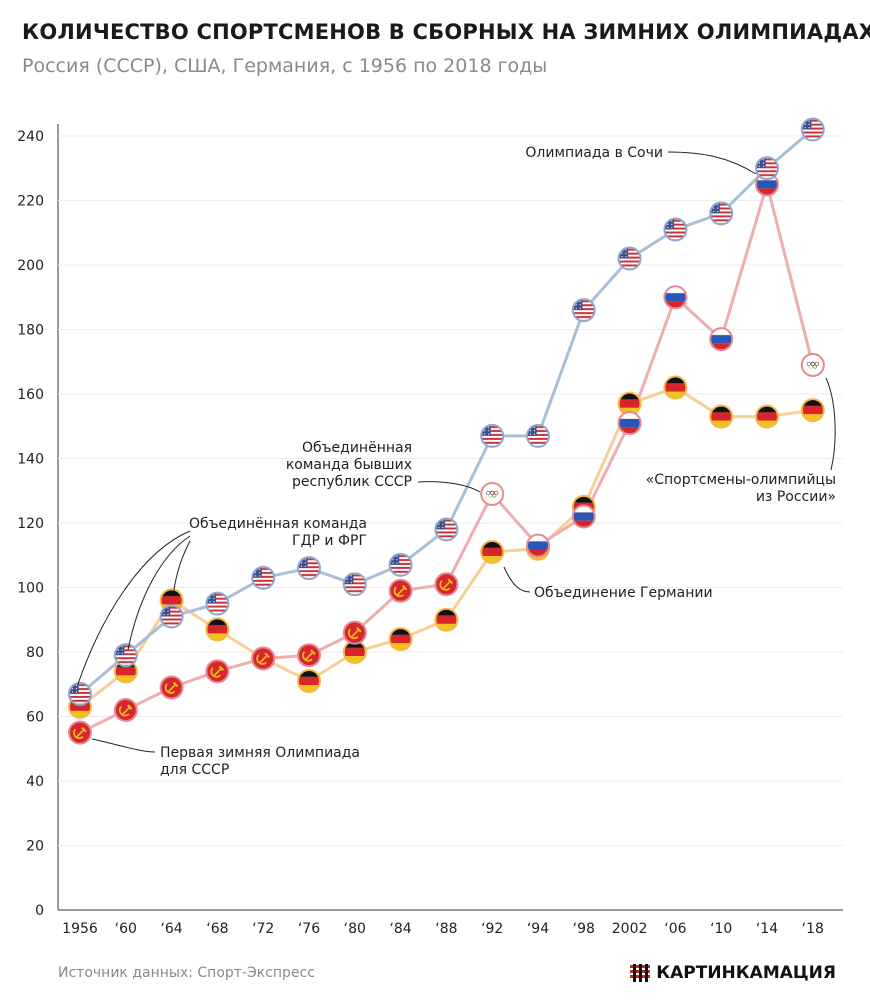 The width and height of the screenshot is (870, 1000). Describe the element at coordinates (35, 782) in the screenshot. I see `y-tick-label: 40` at that location.